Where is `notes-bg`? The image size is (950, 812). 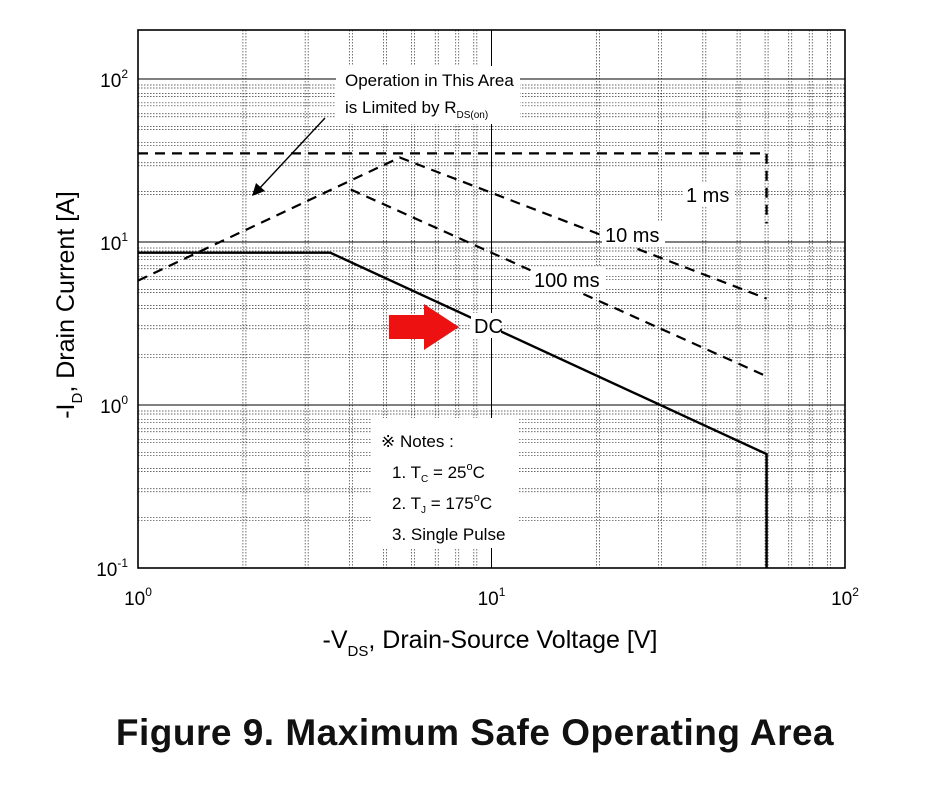 notes-bg is located at coordinates (445, 483).